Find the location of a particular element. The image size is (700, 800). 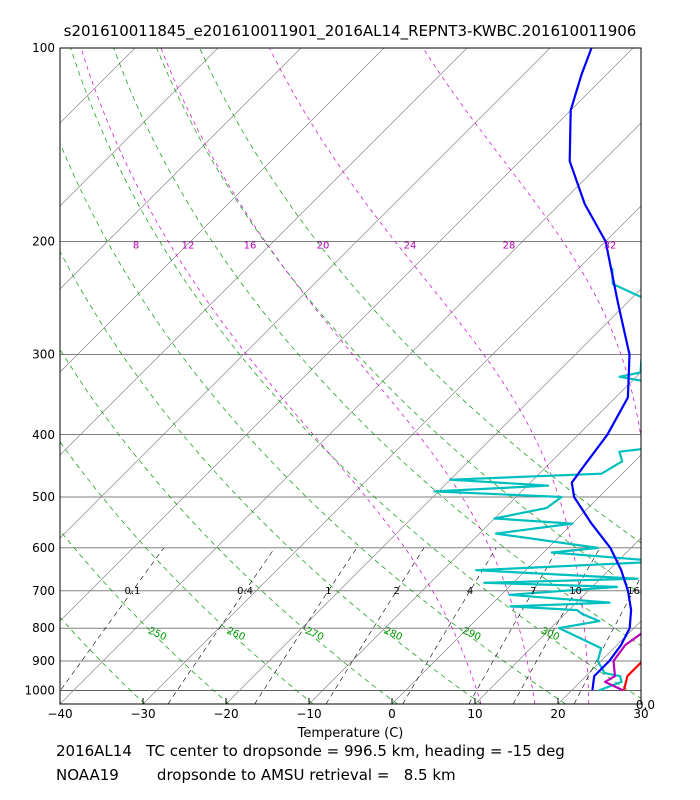

p-tick-600: 600 is located at coordinates (43, 548).